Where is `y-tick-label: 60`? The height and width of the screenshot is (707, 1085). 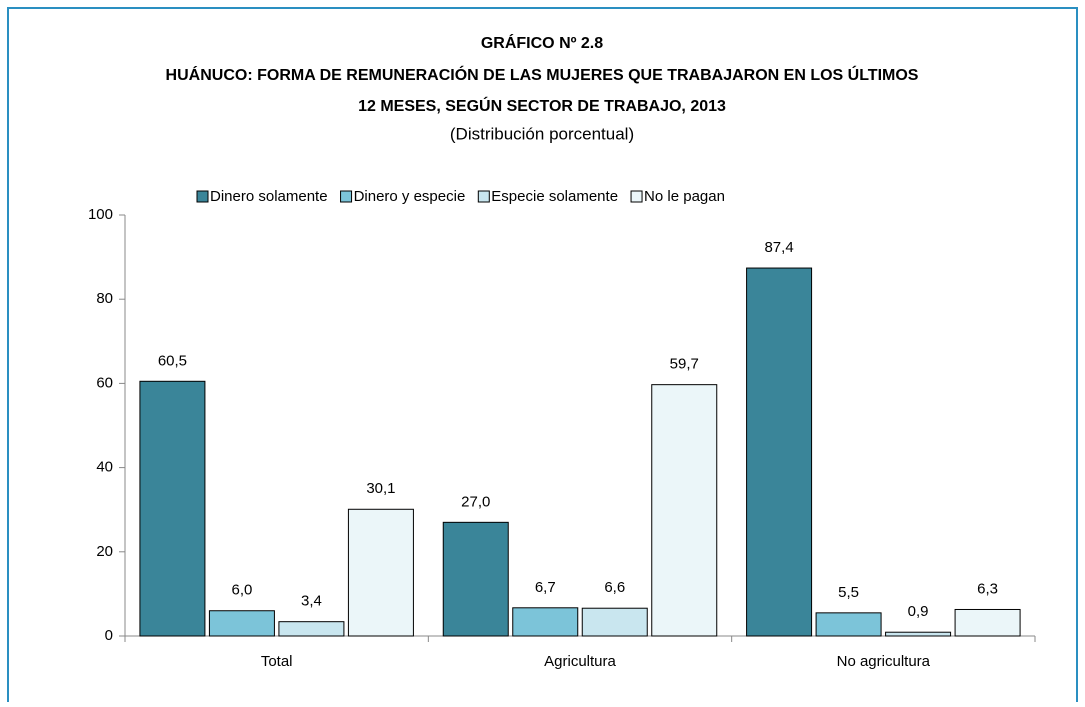 y-tick-label: 60 is located at coordinates (104, 382).